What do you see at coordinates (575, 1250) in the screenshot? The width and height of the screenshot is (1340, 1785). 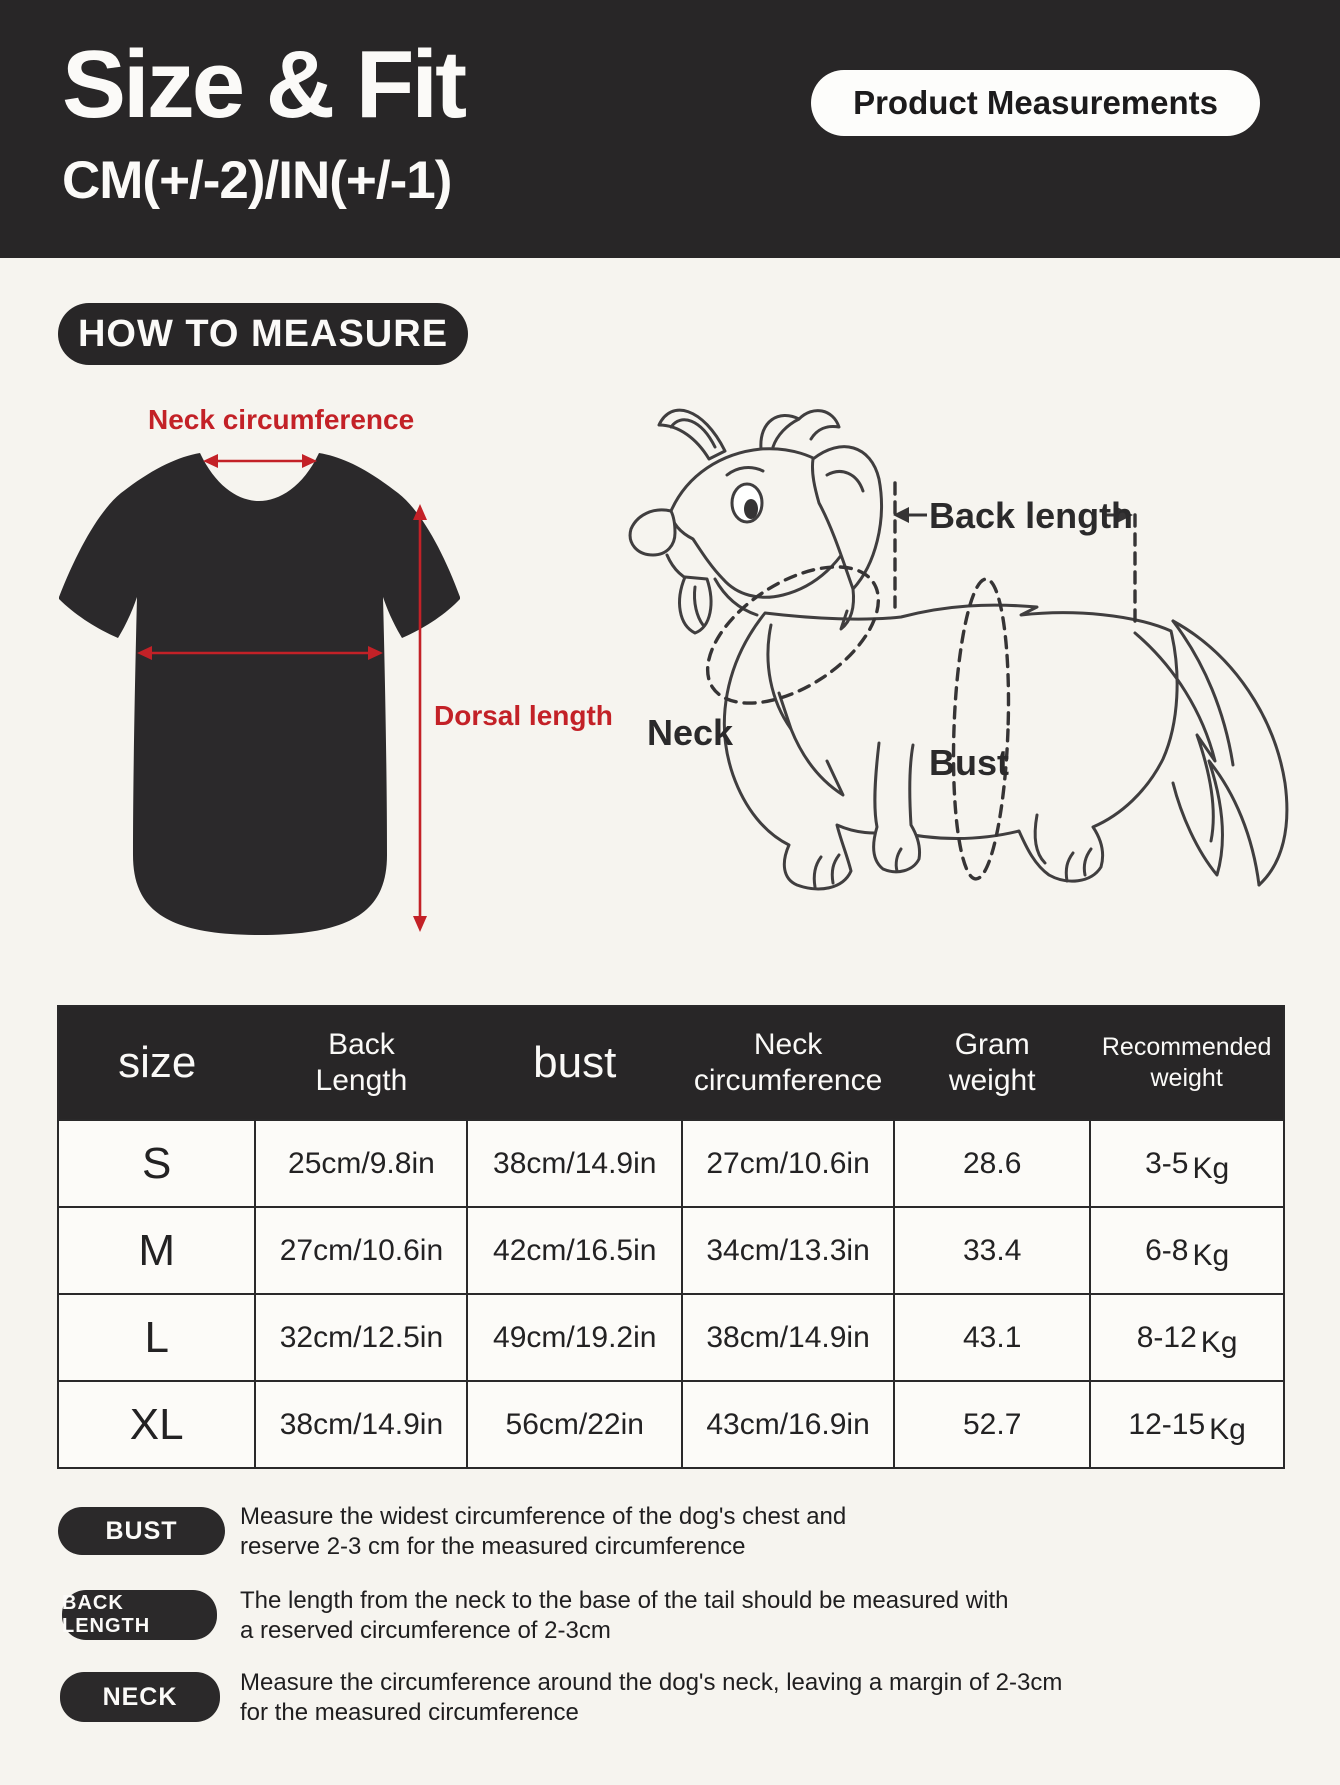 I see `cell-bust: 42cm/16.5in` at bounding box center [575, 1250].